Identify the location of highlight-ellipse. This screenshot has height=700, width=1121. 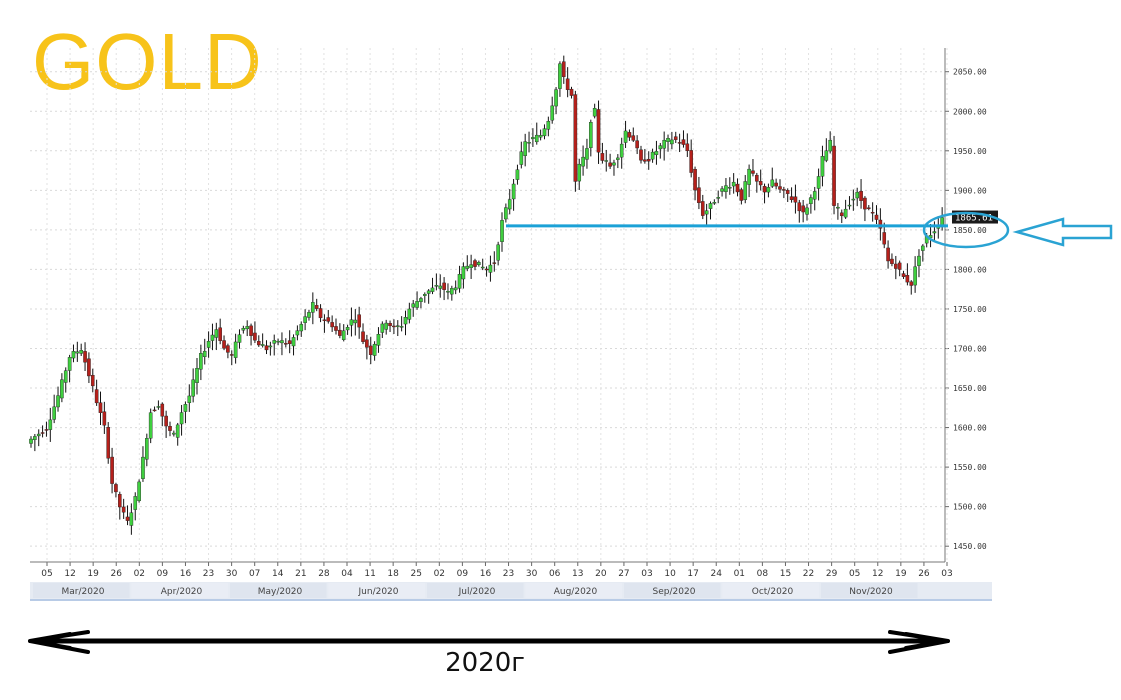
(966, 230).